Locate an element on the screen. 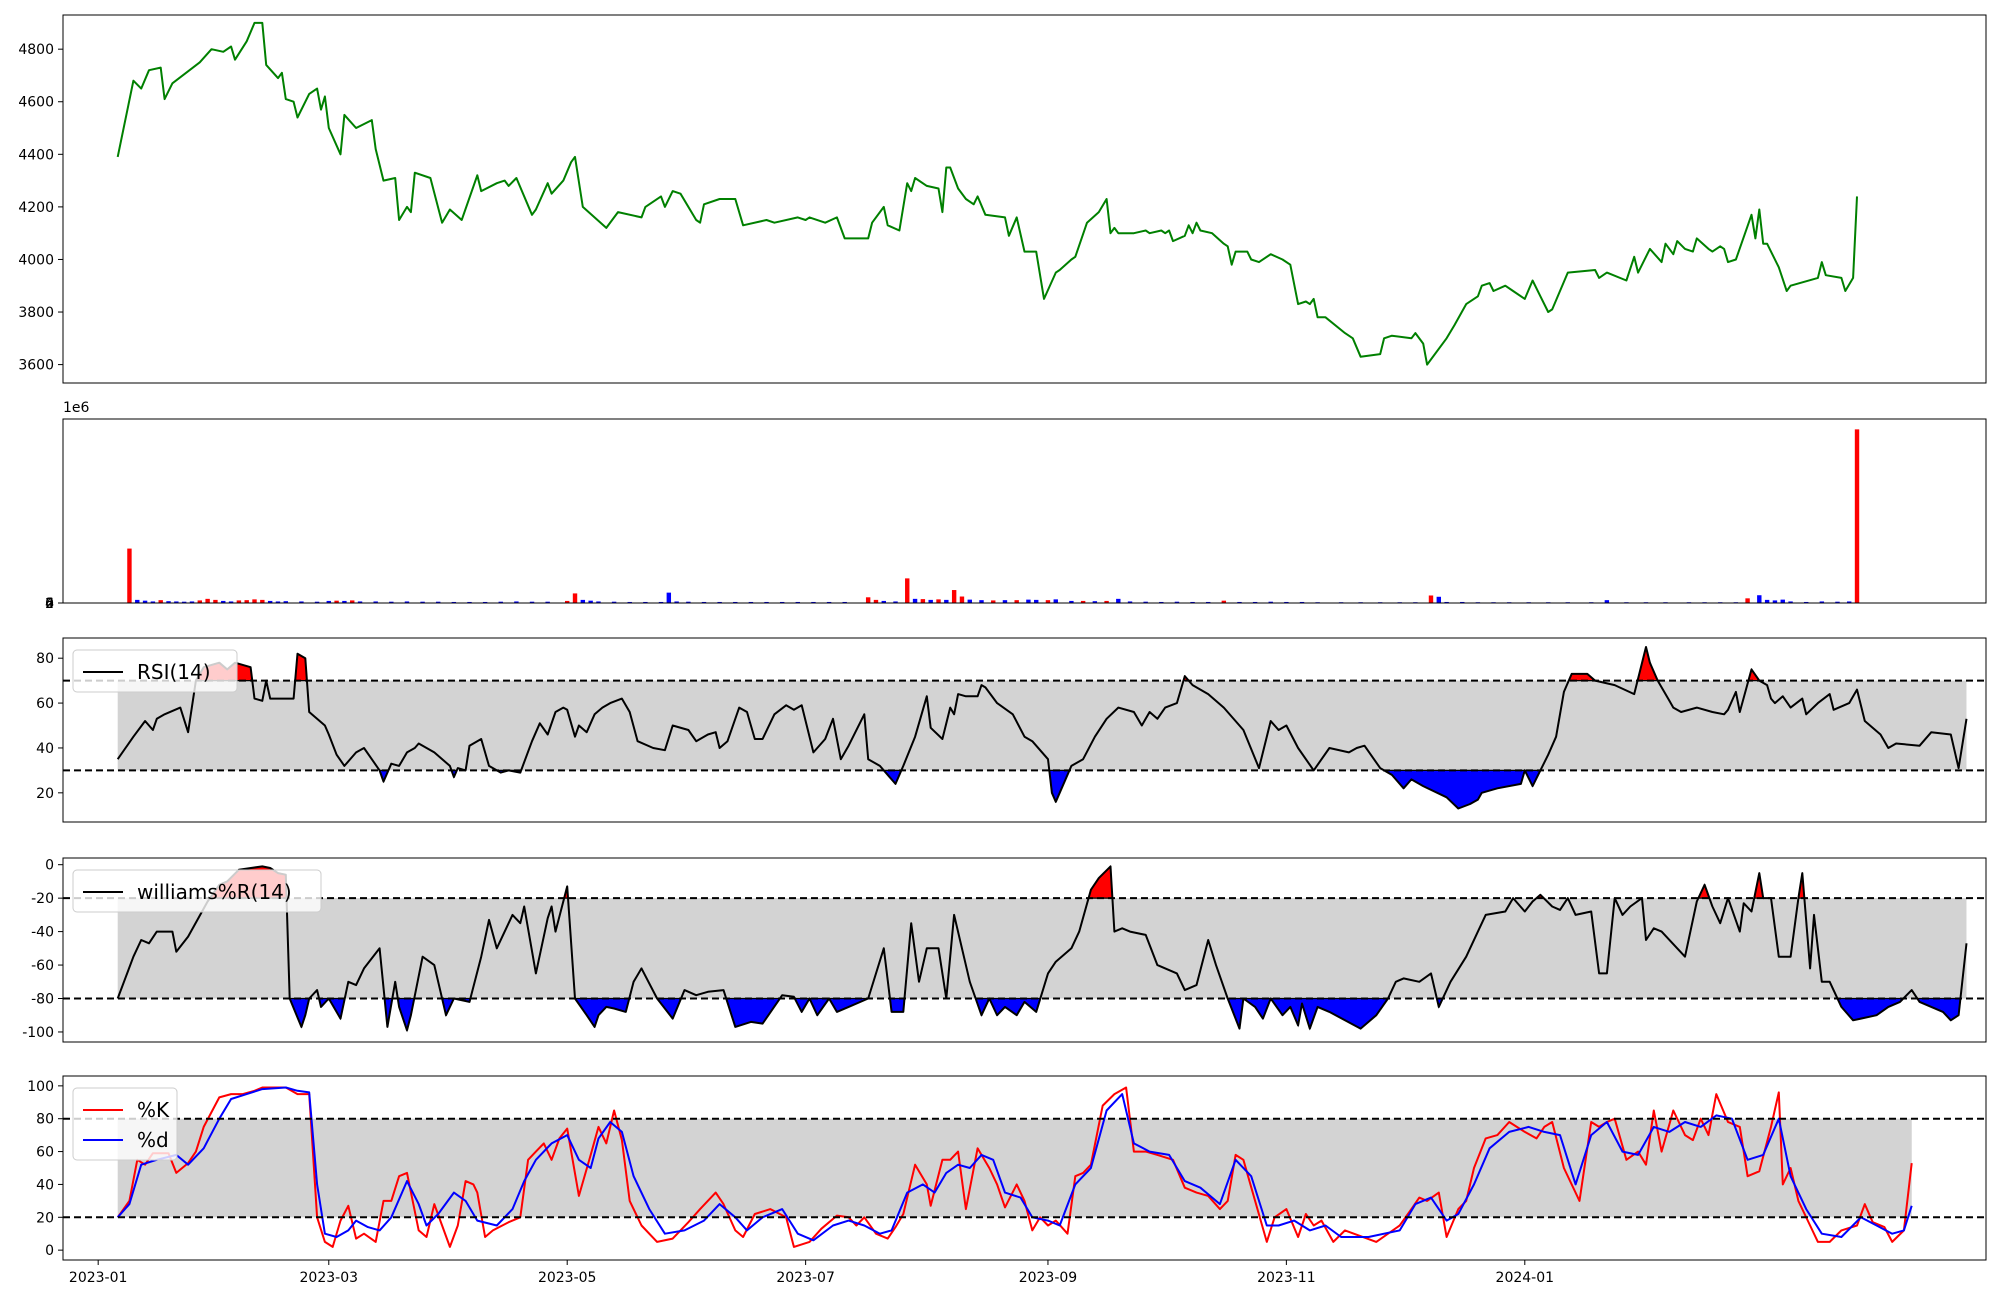 Image resolution: width=2000 pixels, height=1300 pixels. price-ytick-label: 4000 is located at coordinates (36, 260).